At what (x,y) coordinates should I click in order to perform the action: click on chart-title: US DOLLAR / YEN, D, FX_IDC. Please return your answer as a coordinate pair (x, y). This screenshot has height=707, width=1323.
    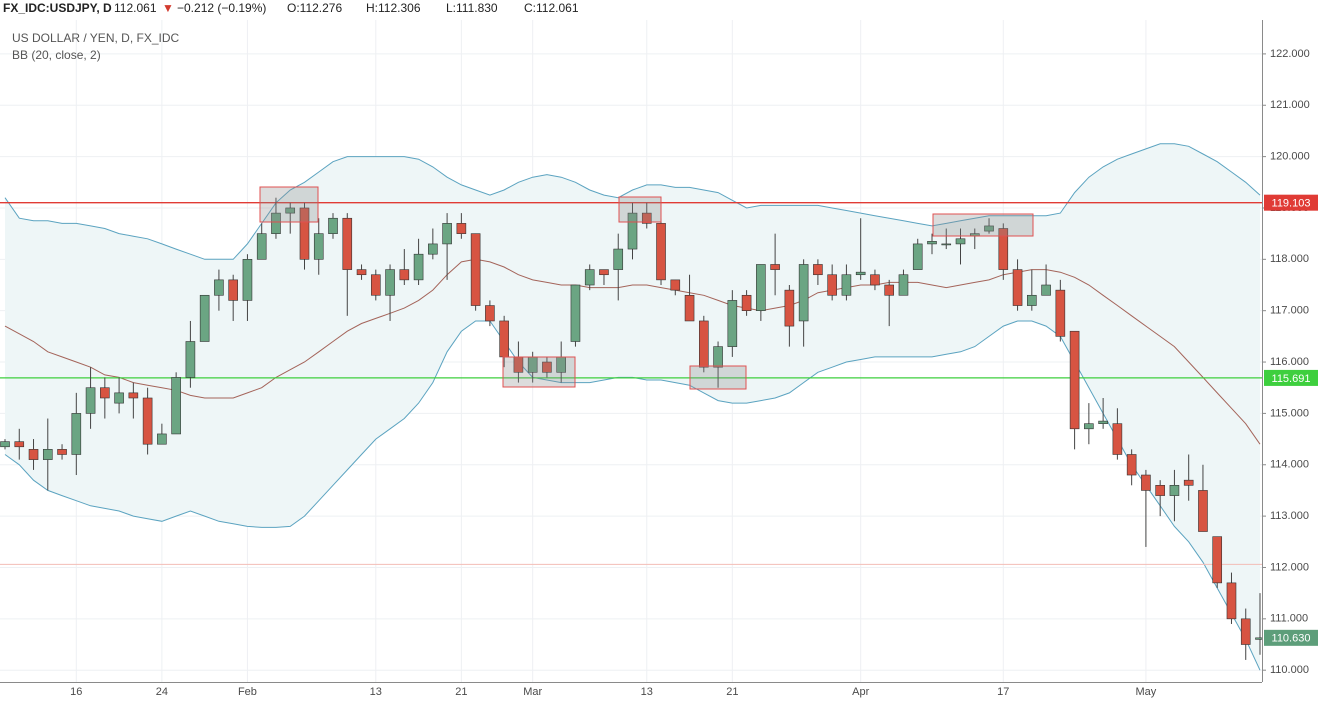
    Looking at the image, I should click on (95, 38).